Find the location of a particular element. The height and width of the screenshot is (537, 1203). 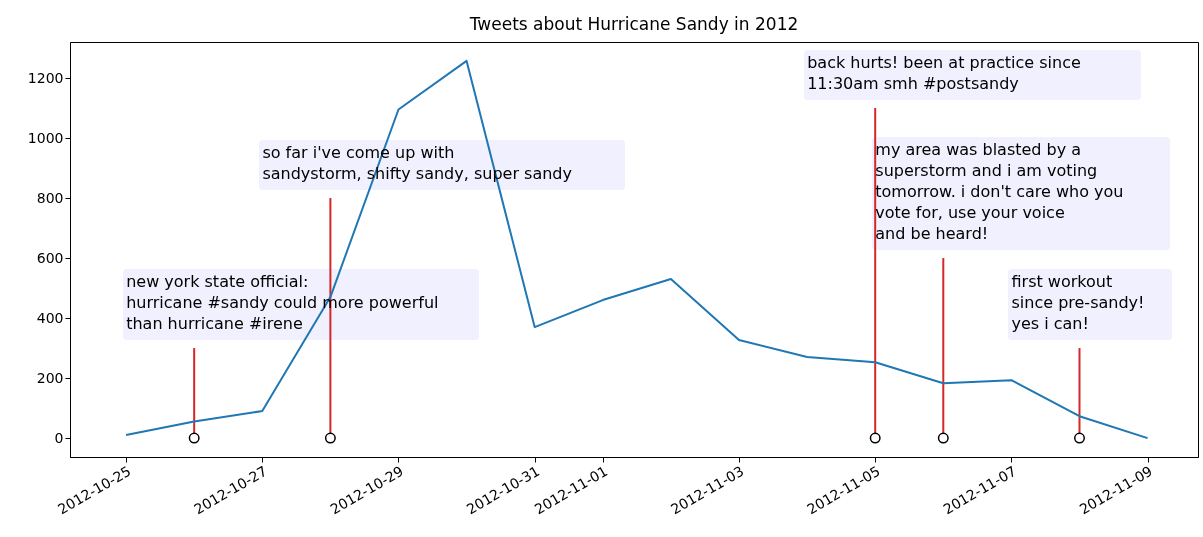

y-tick-label: 400 is located at coordinates (50, 317).